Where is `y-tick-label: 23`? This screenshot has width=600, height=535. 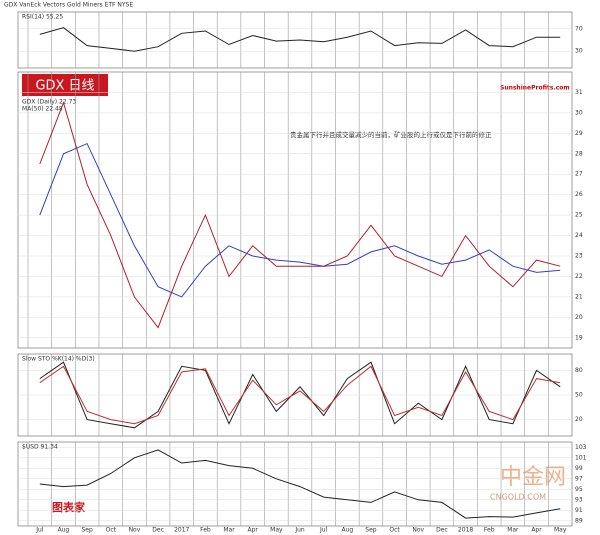
y-tick-label: 23 is located at coordinates (579, 256).